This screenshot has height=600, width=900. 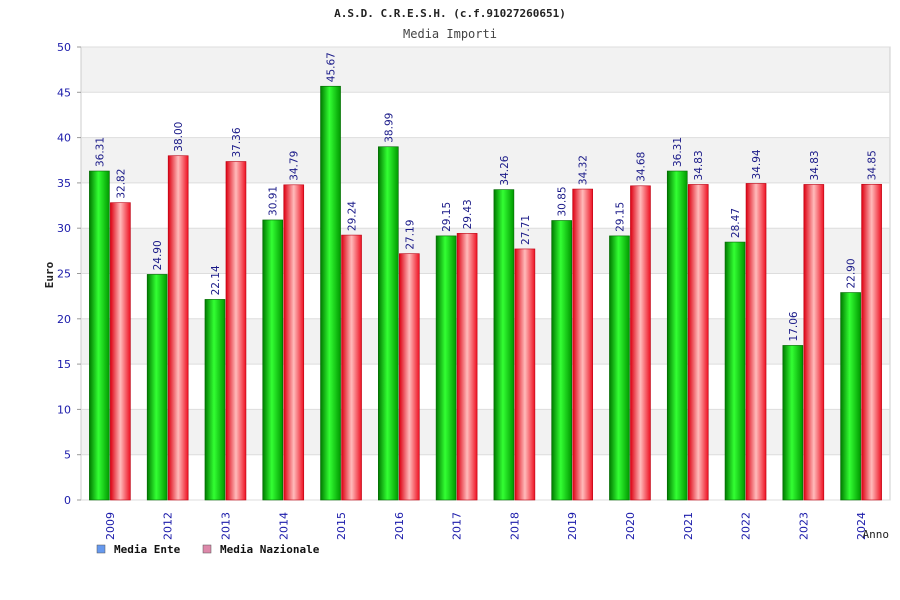 I want to click on data-label-media-nazionale: 29.43, so click(x=468, y=214).